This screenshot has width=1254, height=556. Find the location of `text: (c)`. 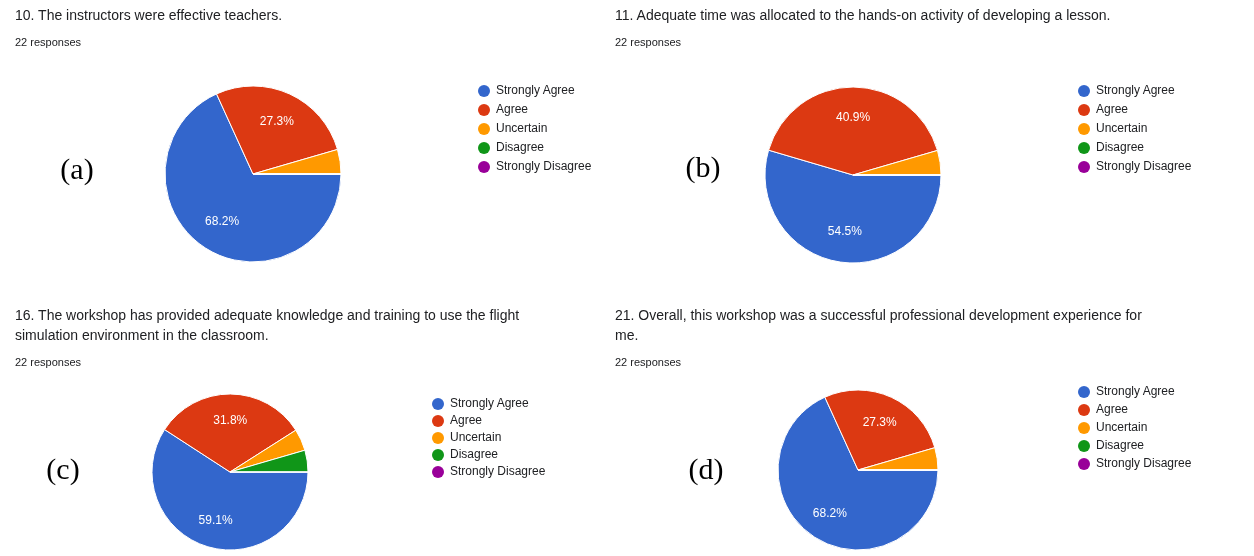

text: (c) is located at coordinates (63, 468).